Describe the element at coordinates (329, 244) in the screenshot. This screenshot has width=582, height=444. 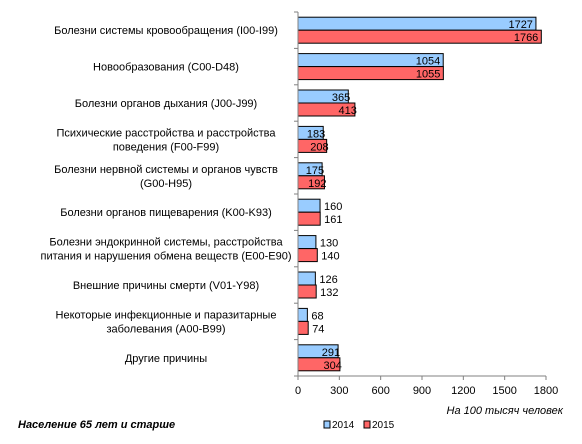
I see `value-label-2014: 130` at that location.